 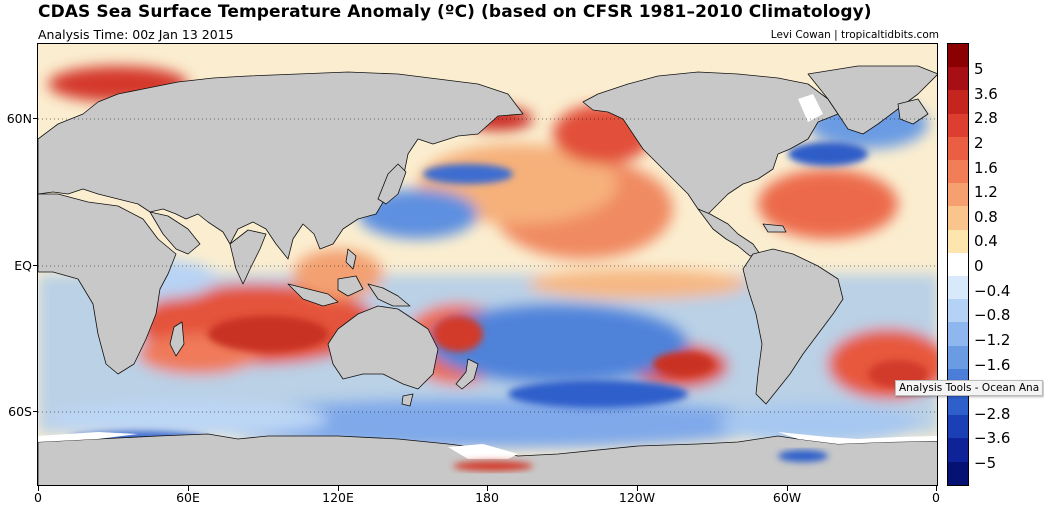 What do you see at coordinates (188, 497) in the screenshot?
I see `lon-label-60e: 60E` at bounding box center [188, 497].